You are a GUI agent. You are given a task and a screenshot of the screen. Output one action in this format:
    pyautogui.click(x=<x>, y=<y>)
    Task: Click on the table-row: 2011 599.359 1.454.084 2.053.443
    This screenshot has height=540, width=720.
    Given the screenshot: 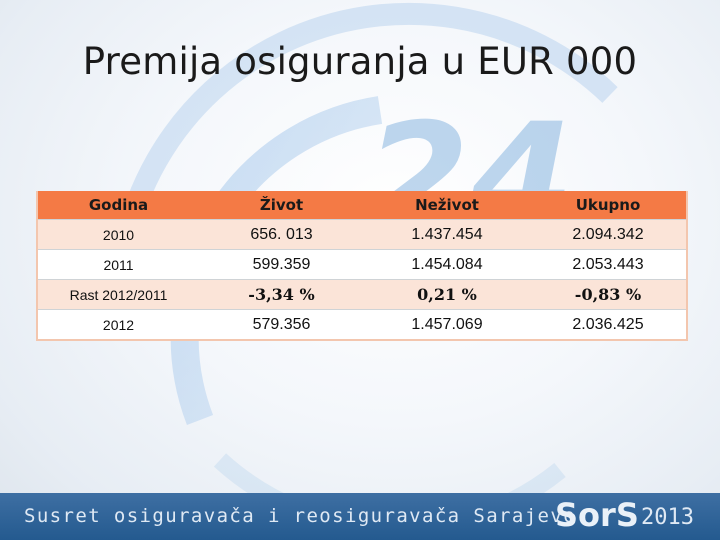 What is the action you would take?
    pyautogui.click(x=362, y=264)
    